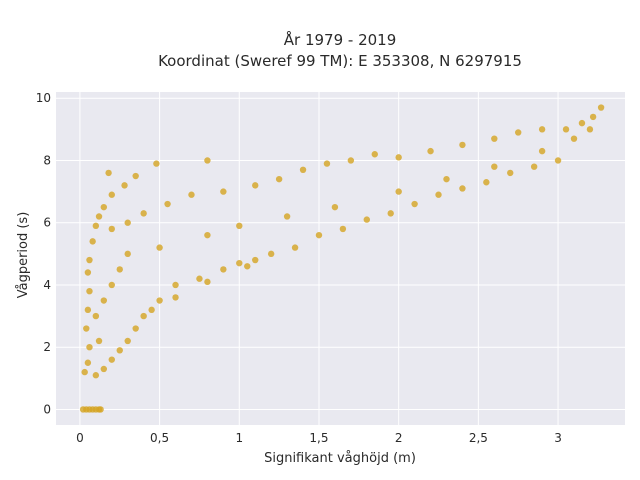 The height and width of the screenshot is (480, 640). I want to click on y-tick-label: 10, so click(43, 98).